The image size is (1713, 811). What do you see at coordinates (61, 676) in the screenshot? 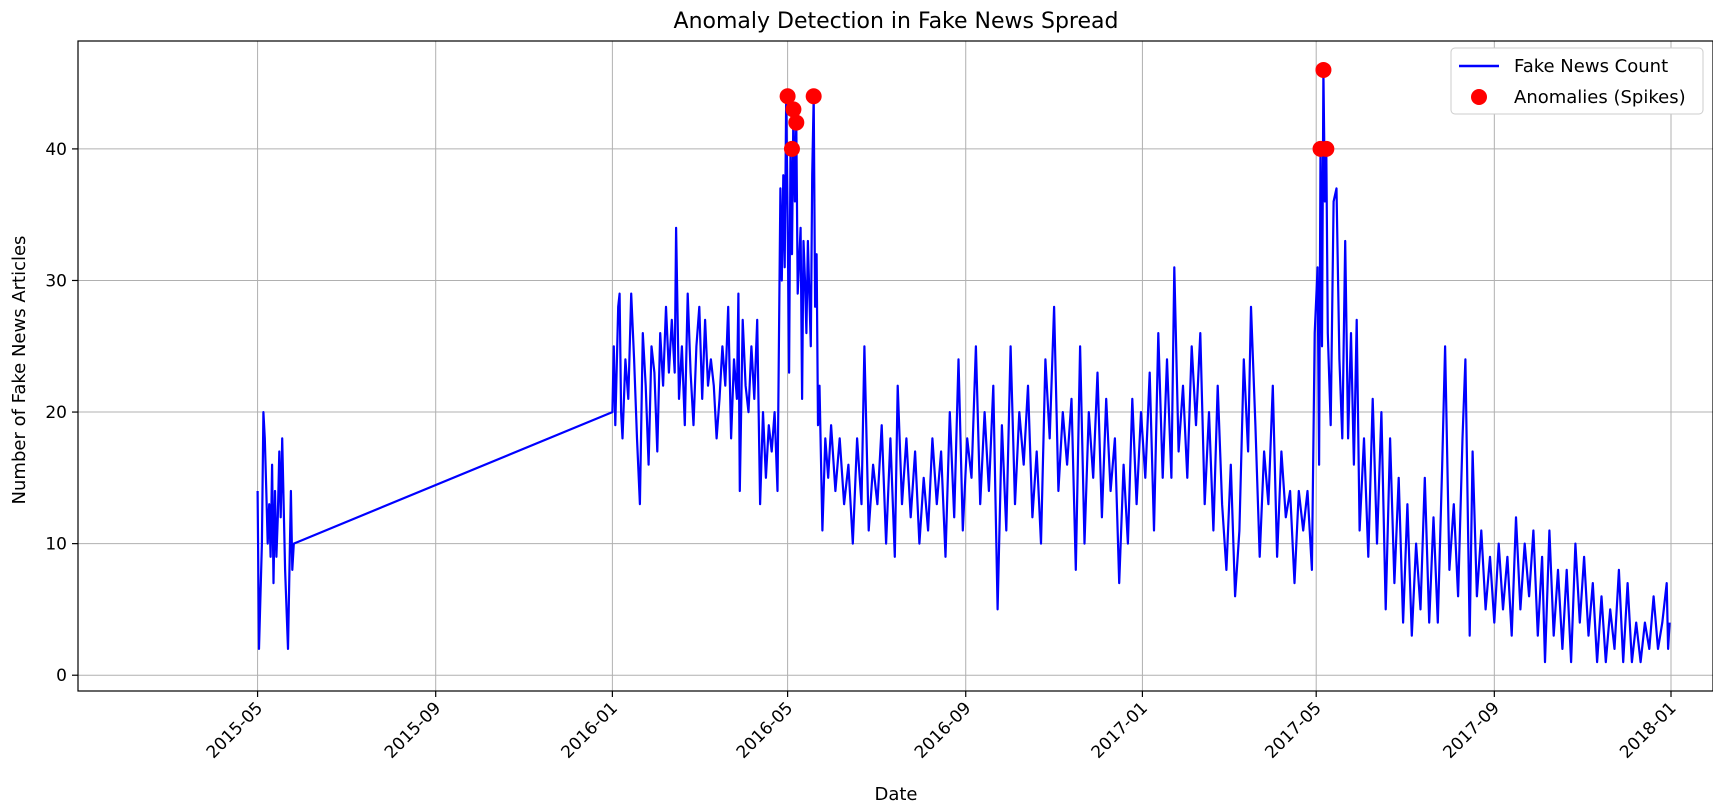
I see `y-tick-label: 0` at bounding box center [61, 676].